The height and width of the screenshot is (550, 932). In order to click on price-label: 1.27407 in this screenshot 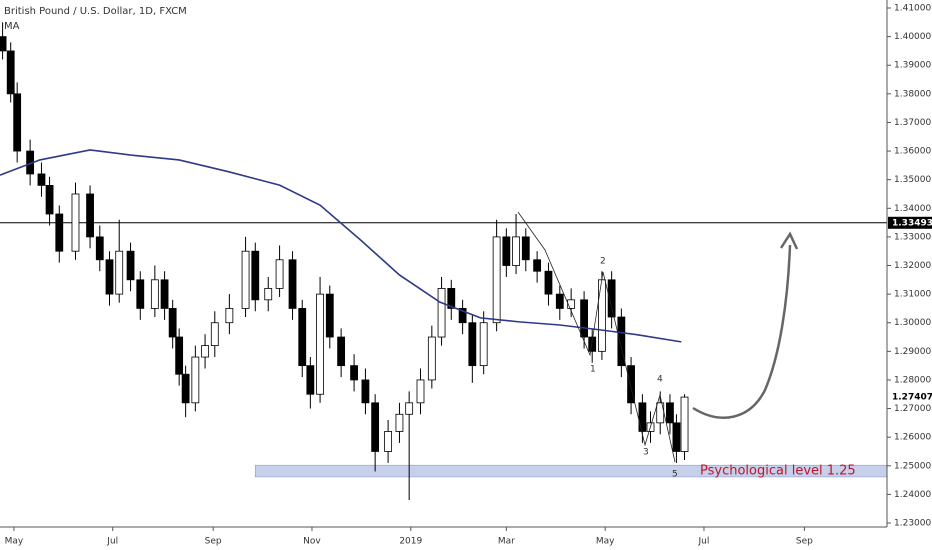, I will do `click(912, 397)`.